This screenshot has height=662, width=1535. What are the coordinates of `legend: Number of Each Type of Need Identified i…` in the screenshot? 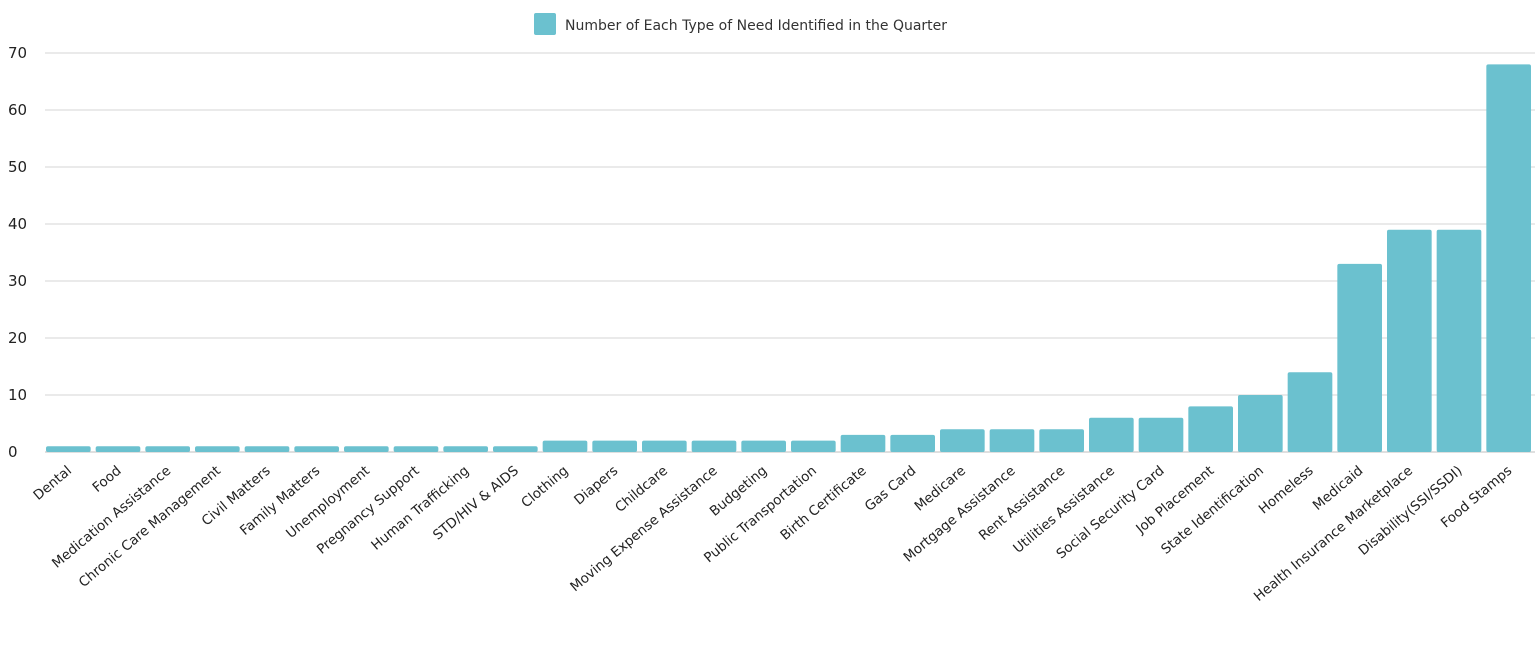 It's located at (740, 24).